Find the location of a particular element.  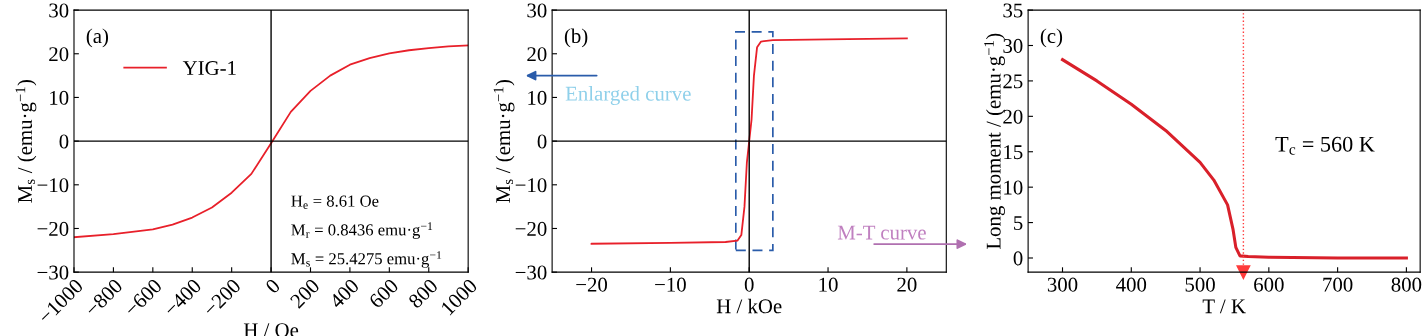

x-tick-label: −200 is located at coordinates (222, 298).